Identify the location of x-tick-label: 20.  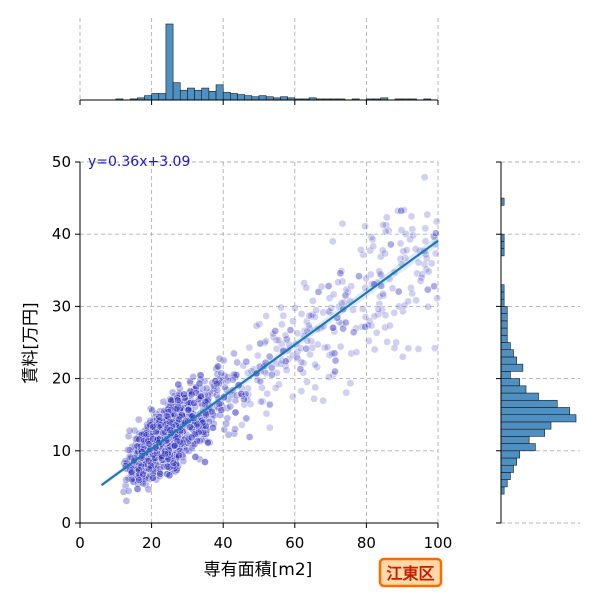
(151, 543).